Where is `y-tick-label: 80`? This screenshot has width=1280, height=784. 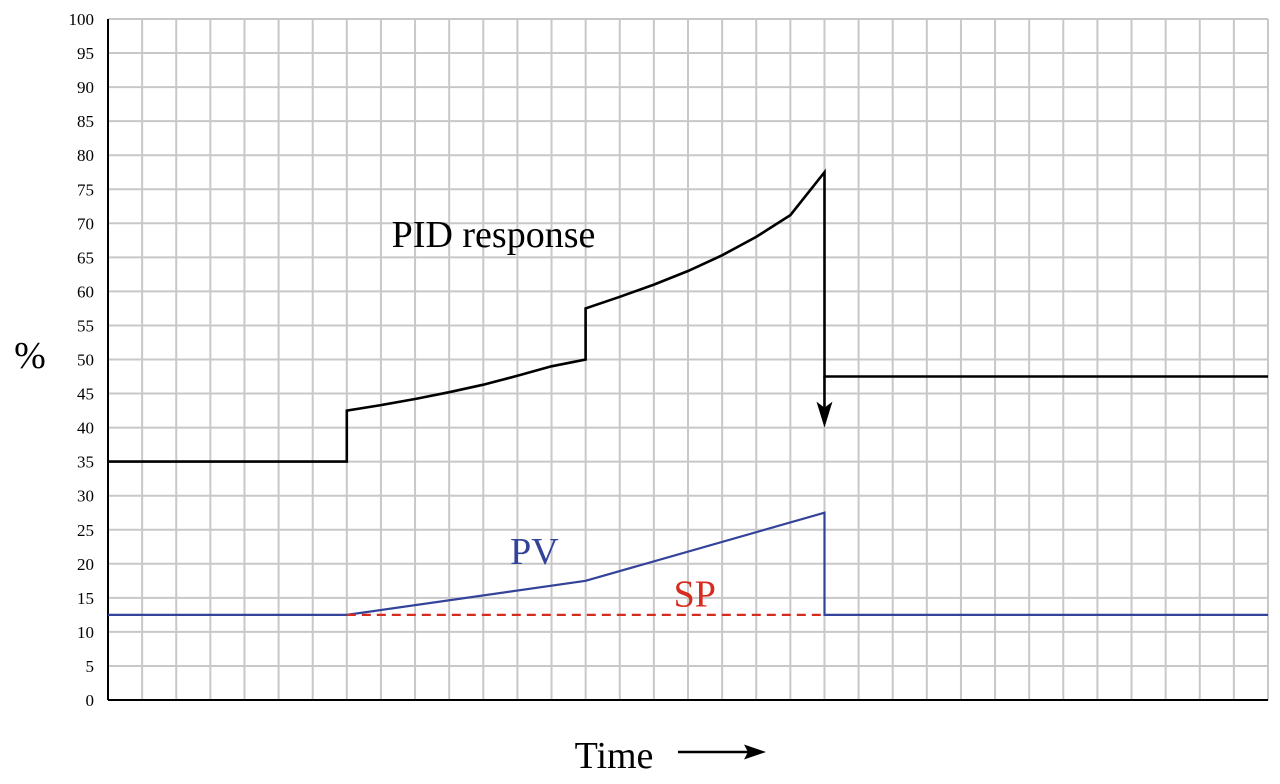 y-tick-label: 80 is located at coordinates (85, 155).